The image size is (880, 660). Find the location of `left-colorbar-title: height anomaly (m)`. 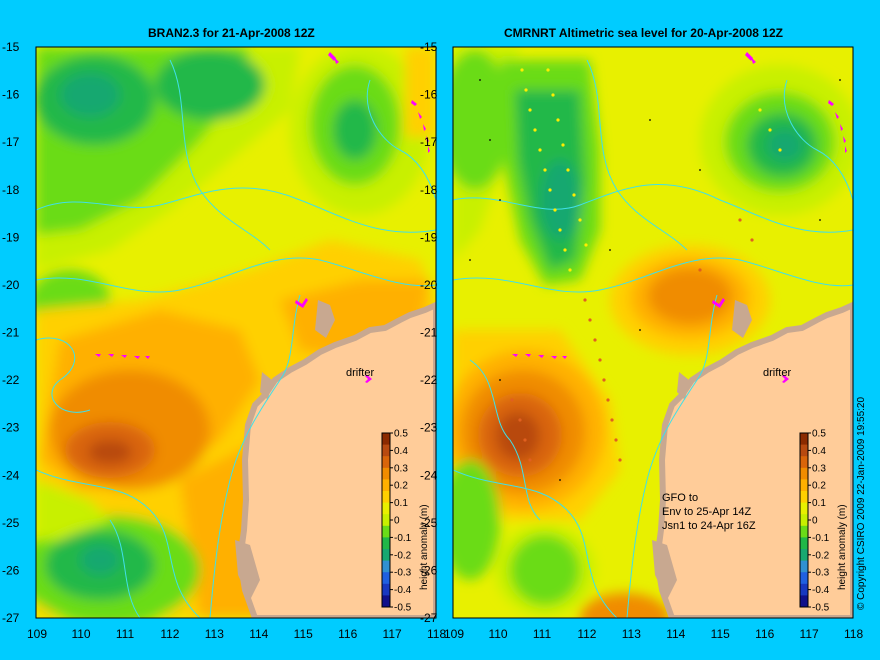

left-colorbar-title: height anomaly (m) is located at coordinates (424, 547).